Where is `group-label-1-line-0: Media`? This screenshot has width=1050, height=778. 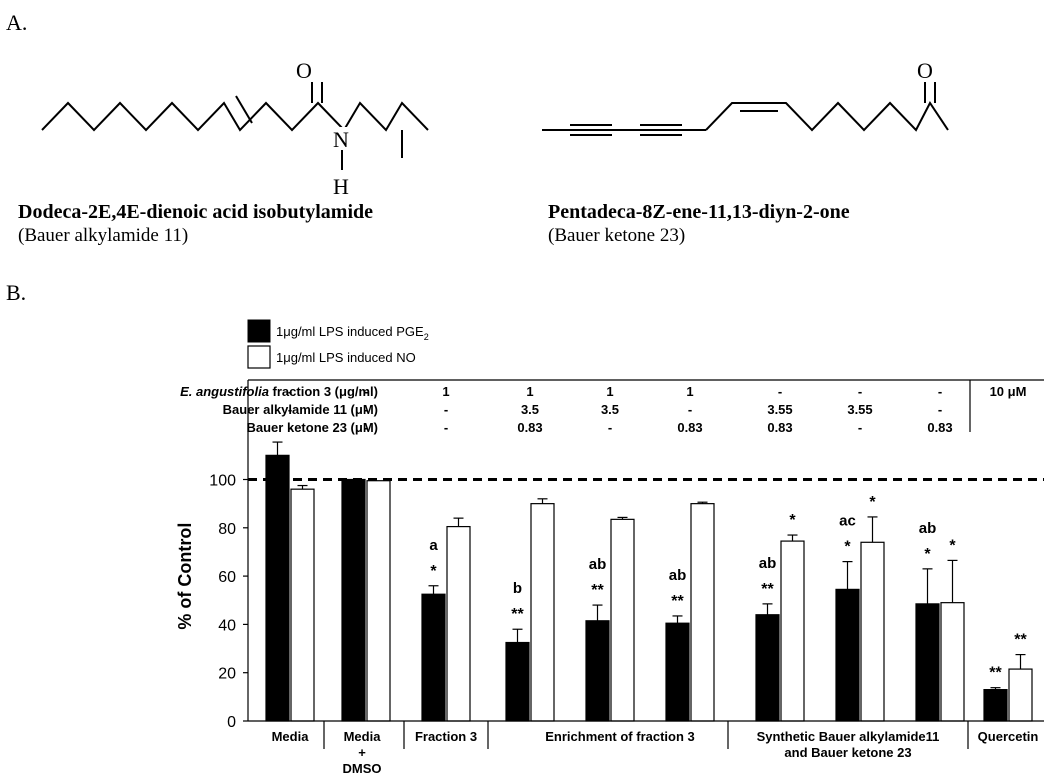
group-label-1-line-0: Media is located at coordinates (363, 736).